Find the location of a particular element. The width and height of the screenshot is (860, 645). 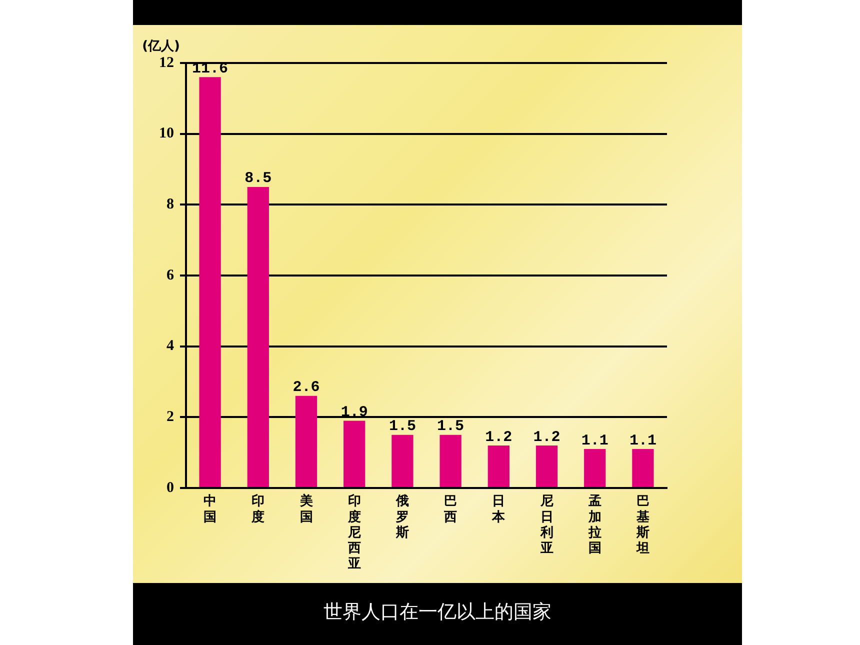

x-tick-label: 尼日利亚 is located at coordinates (546, 525).